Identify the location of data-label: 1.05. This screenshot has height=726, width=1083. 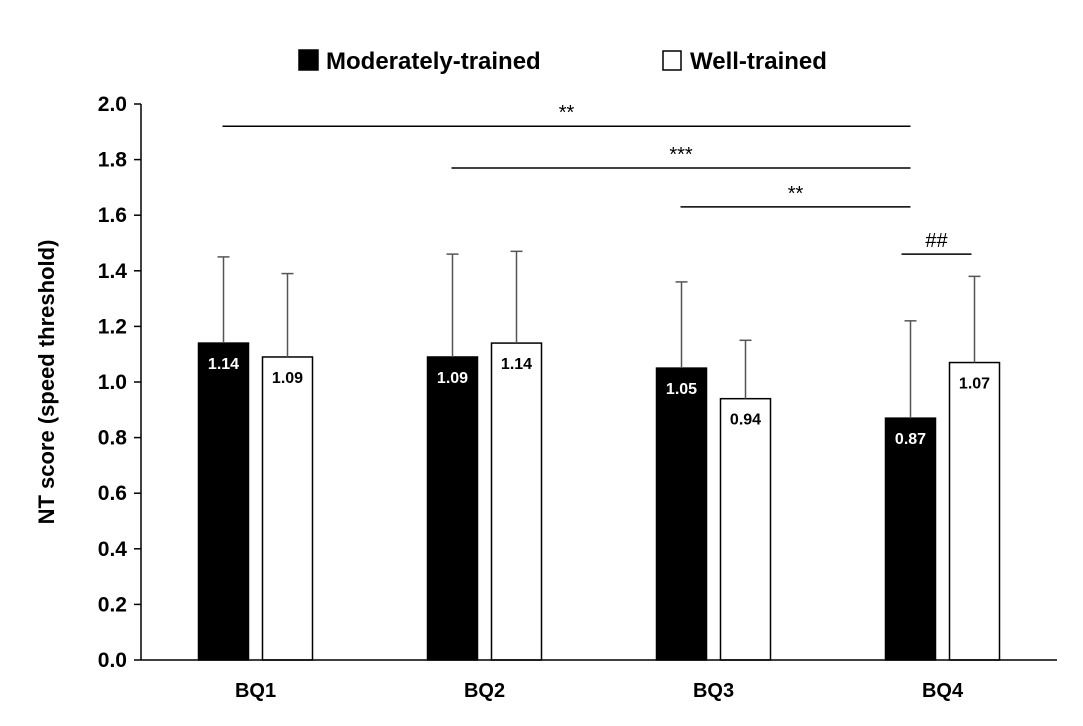
(681, 389).